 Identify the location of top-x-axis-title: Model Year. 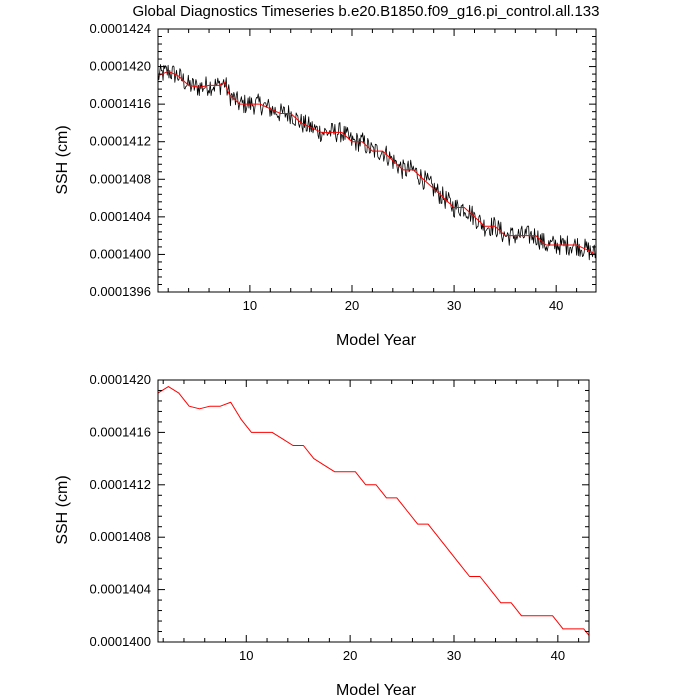
(376, 340).